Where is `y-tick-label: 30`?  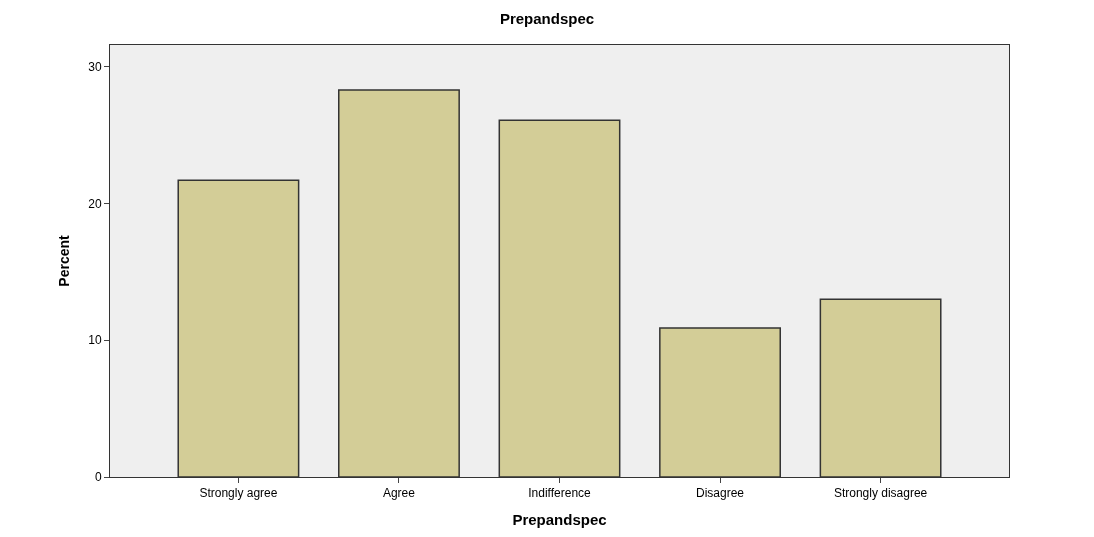 y-tick-label: 30 is located at coordinates (95, 67).